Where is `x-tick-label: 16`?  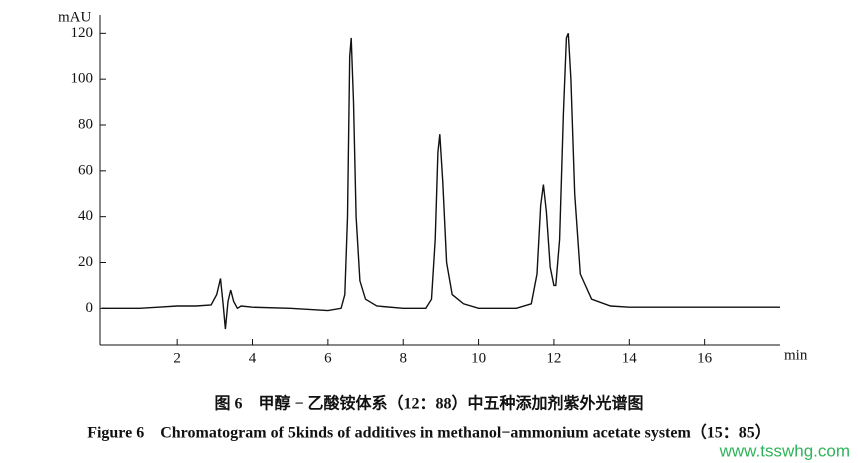 x-tick-label: 16 is located at coordinates (705, 358).